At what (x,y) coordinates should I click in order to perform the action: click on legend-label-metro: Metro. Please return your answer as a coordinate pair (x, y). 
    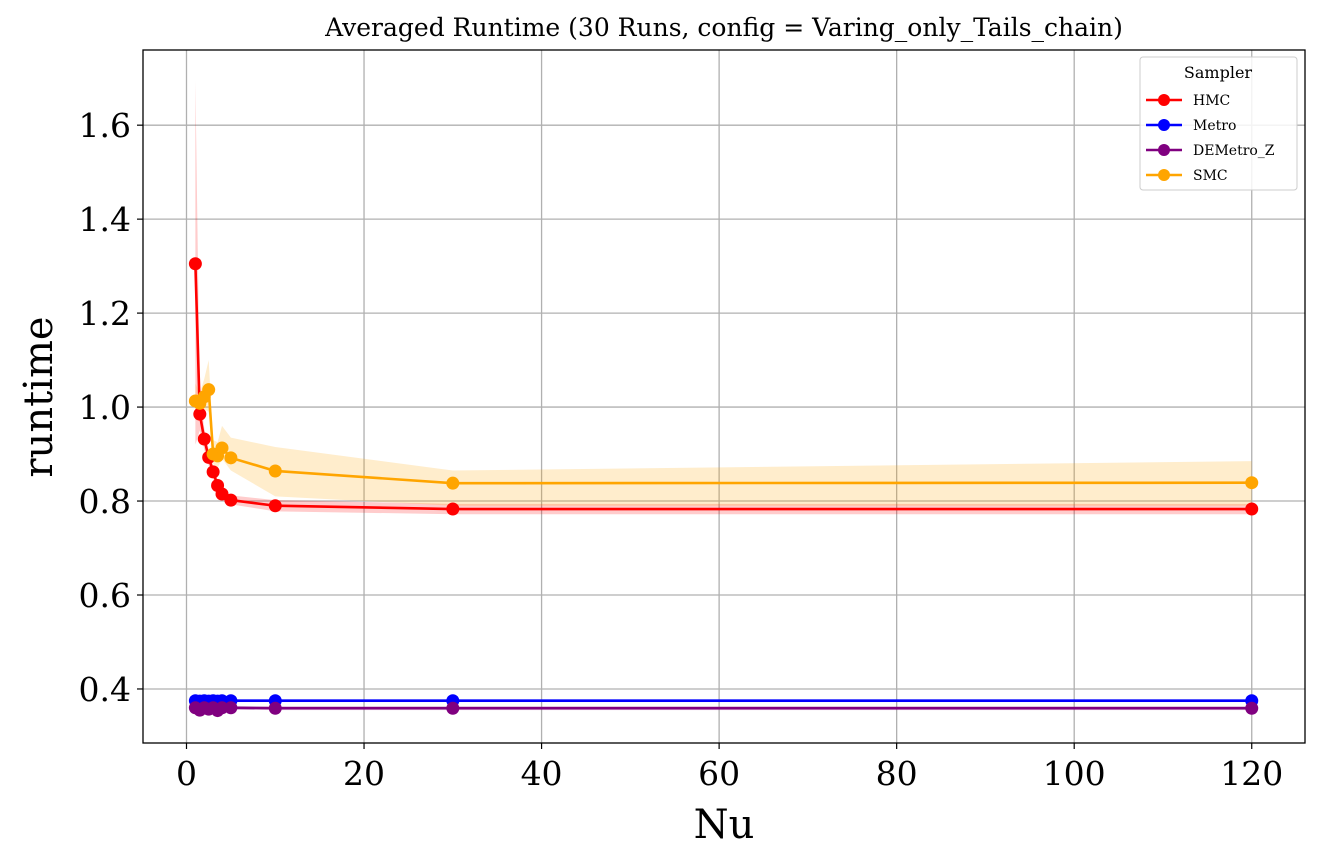
    Looking at the image, I should click on (1214, 126).